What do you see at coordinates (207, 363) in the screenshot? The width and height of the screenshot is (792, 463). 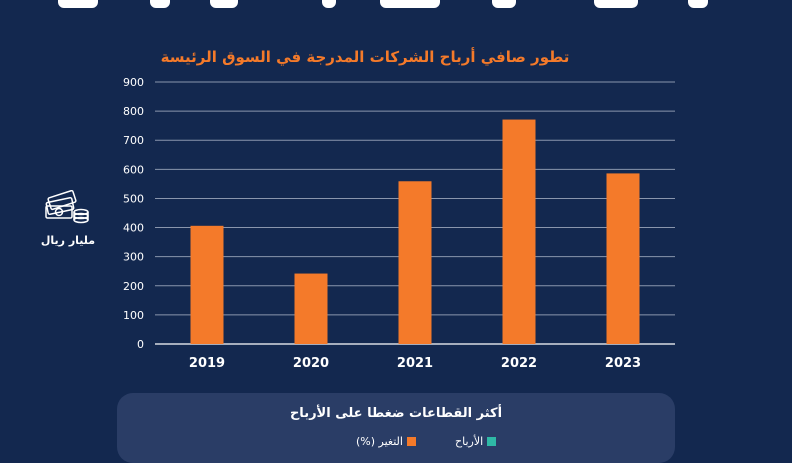 I see `x-tick-label: 2019` at bounding box center [207, 363].